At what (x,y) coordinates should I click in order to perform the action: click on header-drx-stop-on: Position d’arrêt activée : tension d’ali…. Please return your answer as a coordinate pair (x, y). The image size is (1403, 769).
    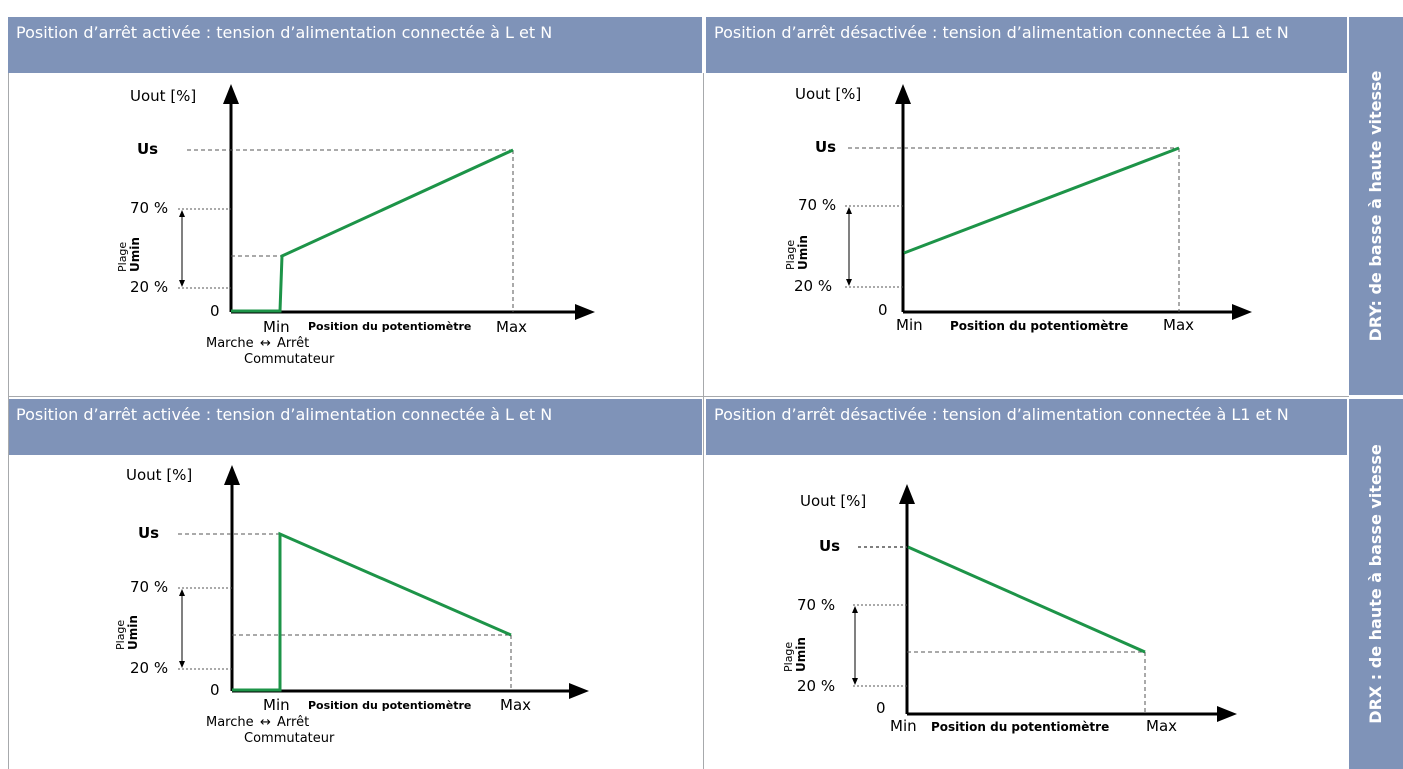
    Looking at the image, I should click on (355, 427).